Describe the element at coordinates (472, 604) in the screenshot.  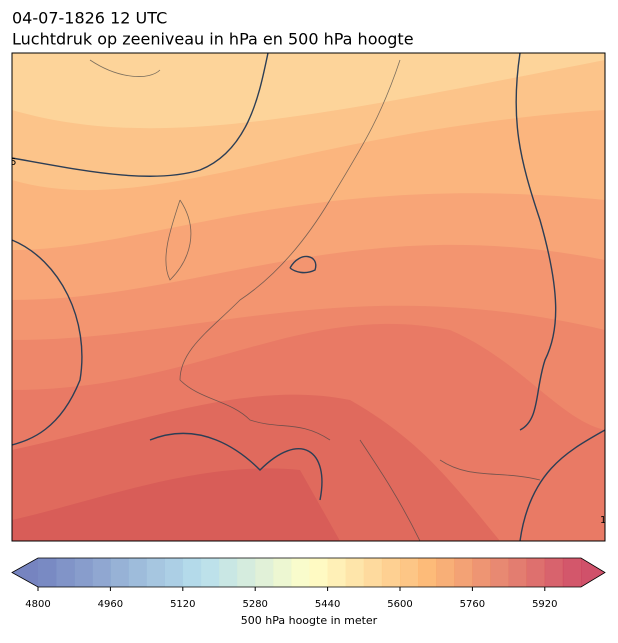
I see `colorbar-tick-label: 5760` at that location.